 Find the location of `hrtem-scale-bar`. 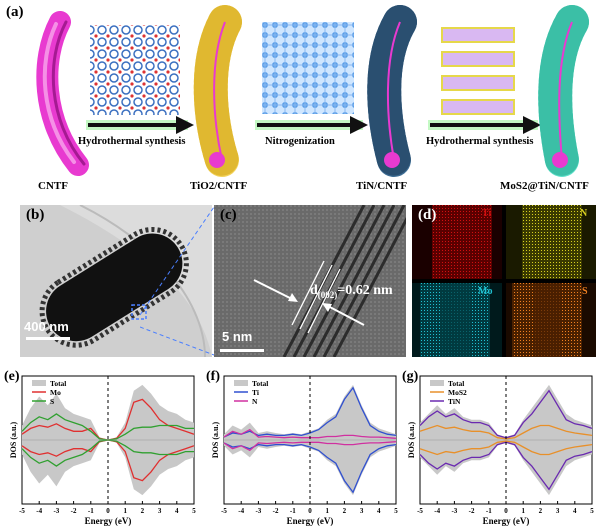

hrtem-scale-bar is located at coordinates (242, 350).